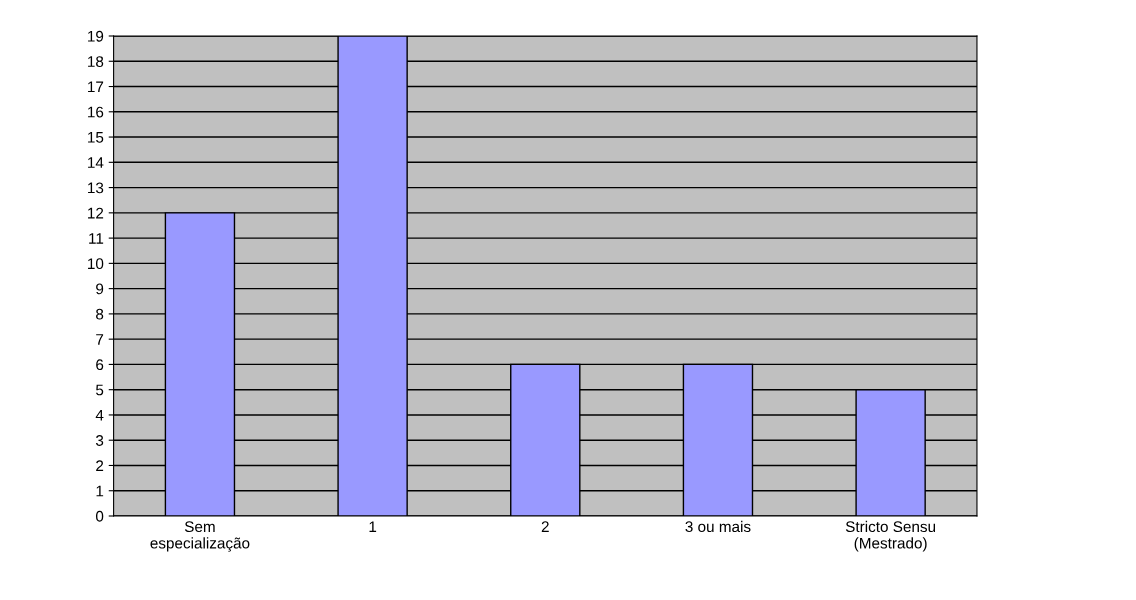 Image resolution: width=1136 pixels, height=600 pixels. Describe the element at coordinates (96, 87) in the screenshot. I see `y-tick-label: 17` at that location.